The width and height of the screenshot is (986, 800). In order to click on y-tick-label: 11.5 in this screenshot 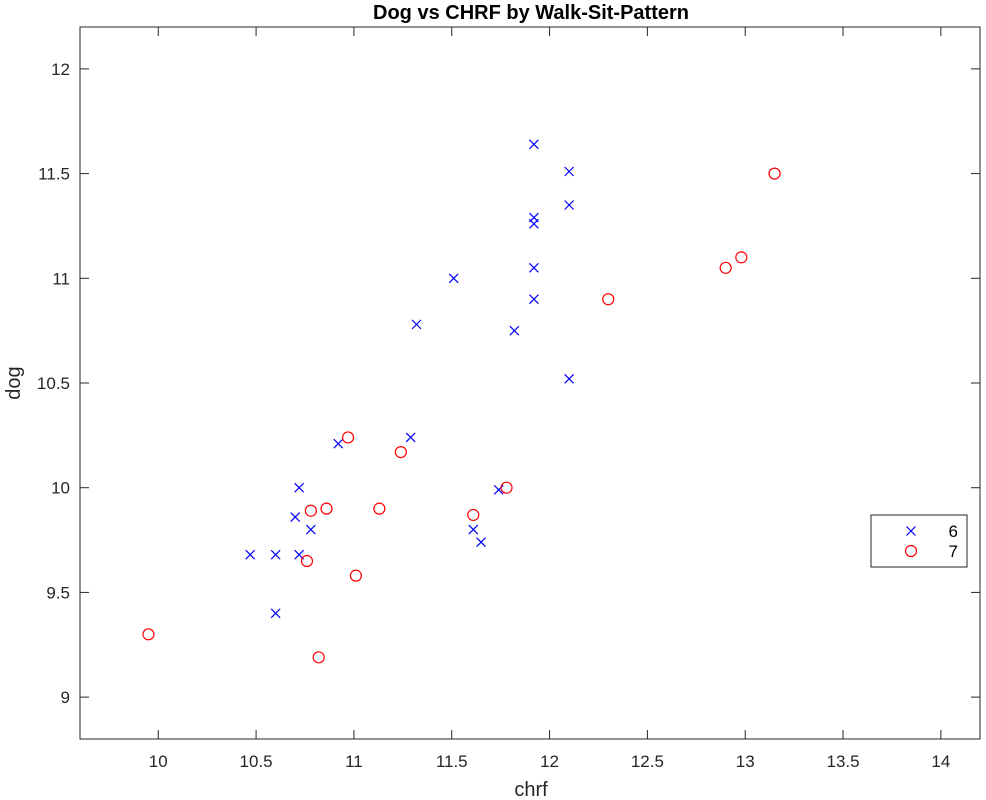, I will do `click(54, 174)`.